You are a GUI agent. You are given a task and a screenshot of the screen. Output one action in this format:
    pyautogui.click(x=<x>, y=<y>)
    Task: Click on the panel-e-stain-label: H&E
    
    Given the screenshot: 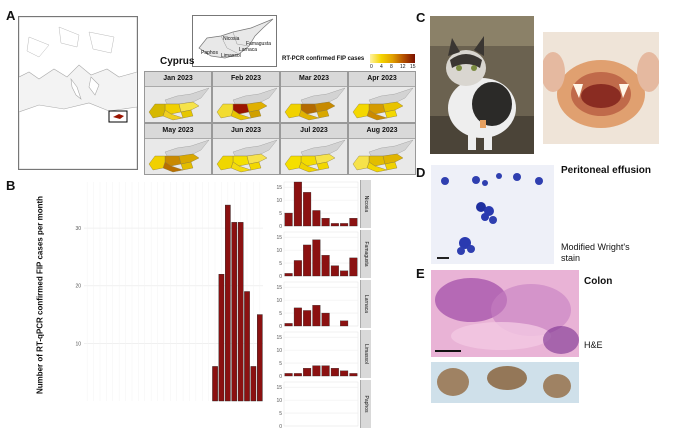 What is the action you would take?
    pyautogui.click(x=593, y=345)
    